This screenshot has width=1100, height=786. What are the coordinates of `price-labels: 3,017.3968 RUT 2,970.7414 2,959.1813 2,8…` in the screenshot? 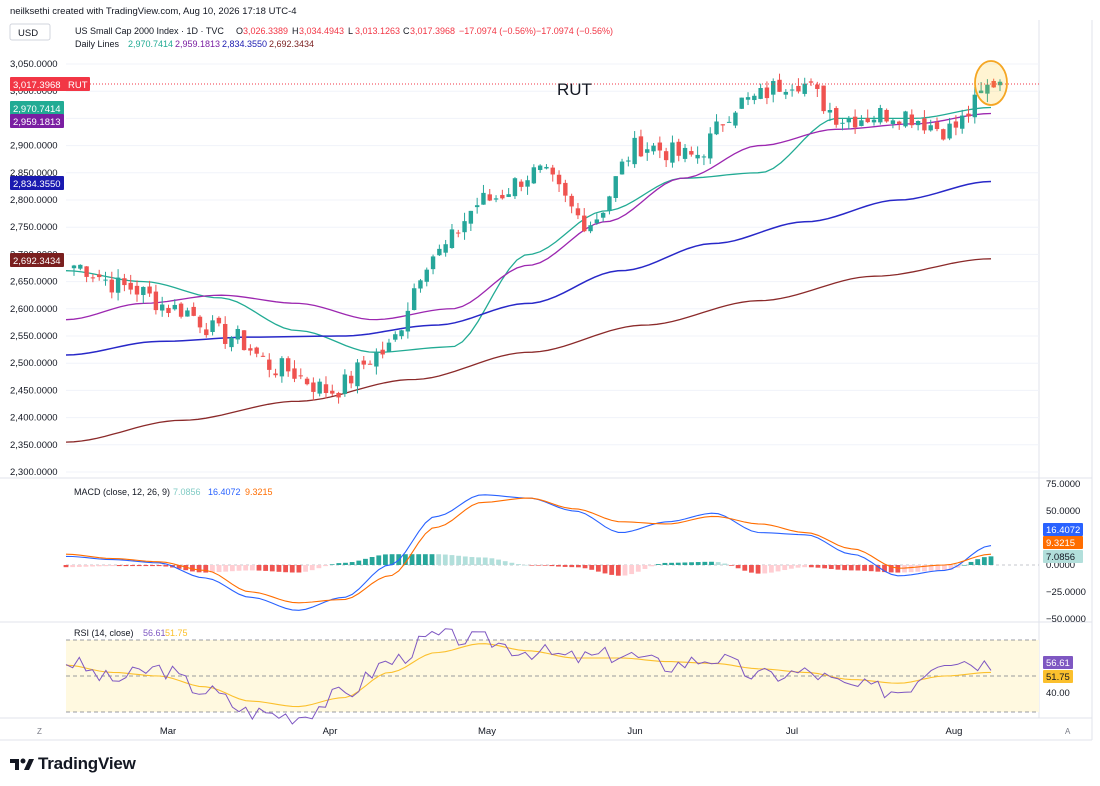 It's located at (50, 172).